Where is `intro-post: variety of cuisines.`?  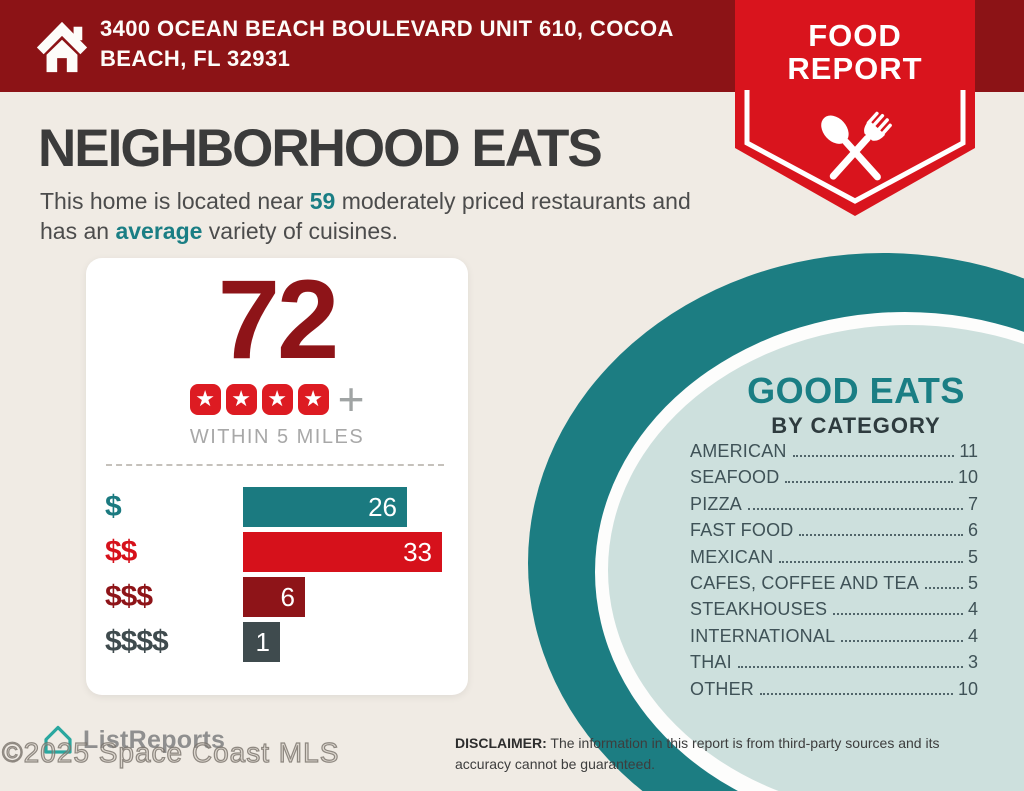
intro-post: variety of cuisines. is located at coordinates (300, 231).